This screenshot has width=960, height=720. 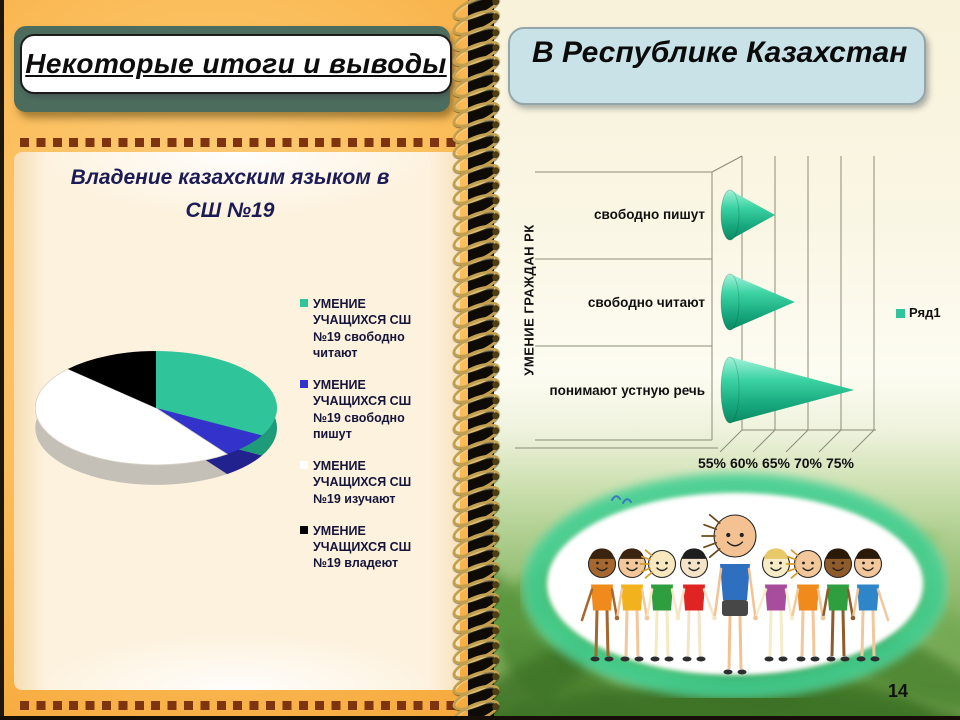 I want to click on slide-bottom-border, so click(x=480, y=718).